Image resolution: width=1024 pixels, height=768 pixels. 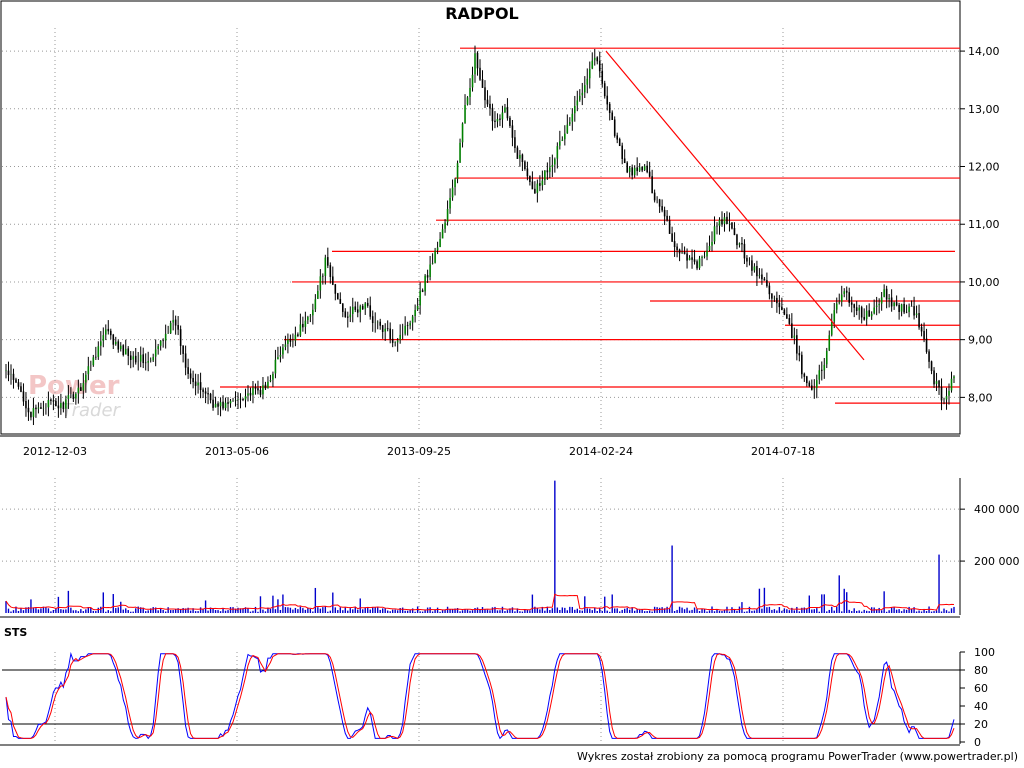 I want to click on sts-d-line, so click(x=480, y=696).